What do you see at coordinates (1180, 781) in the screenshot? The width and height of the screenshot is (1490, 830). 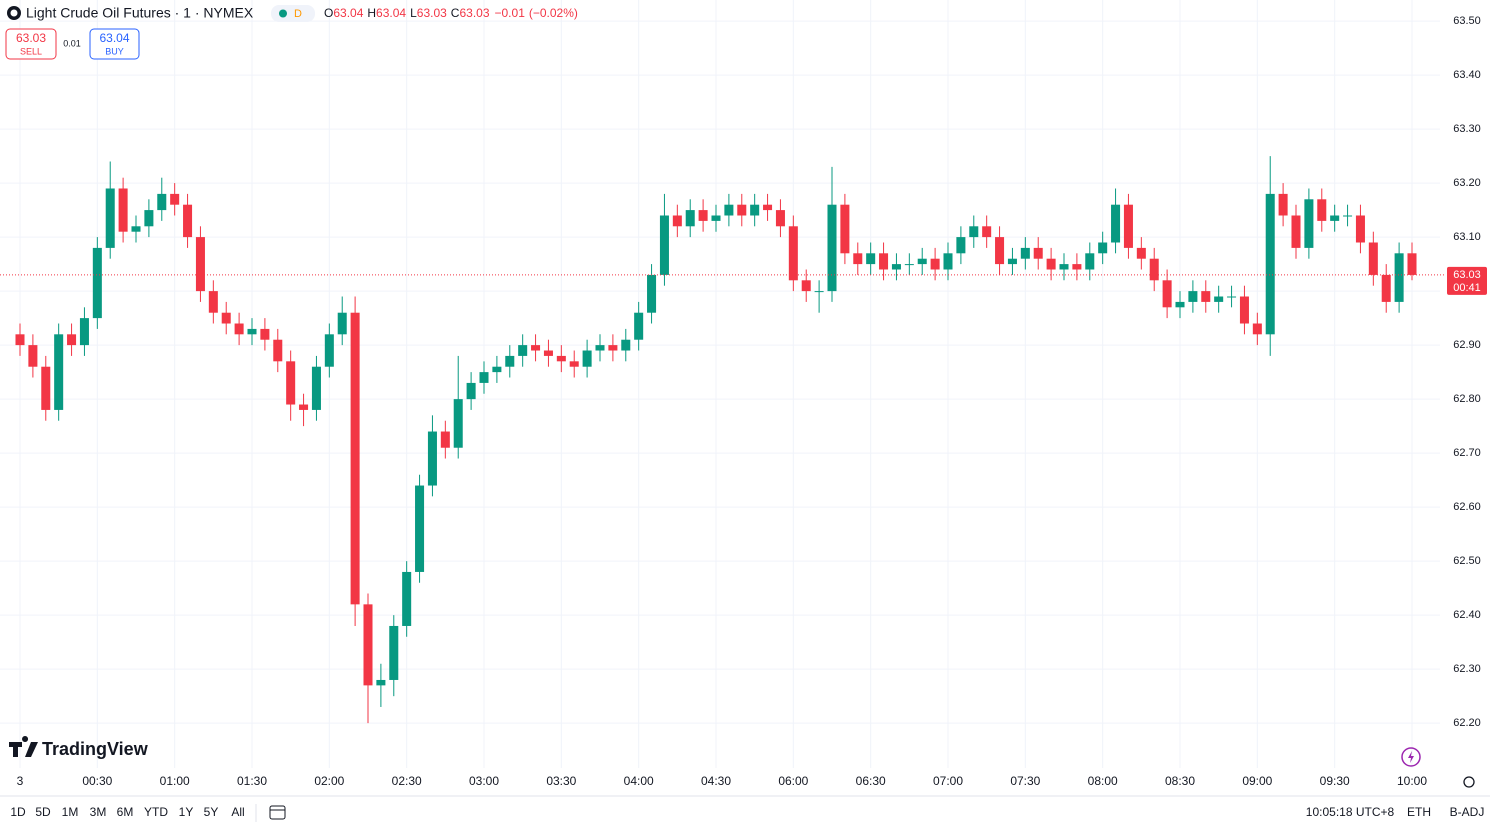 I see `x-tick-label: 08:30` at bounding box center [1180, 781].